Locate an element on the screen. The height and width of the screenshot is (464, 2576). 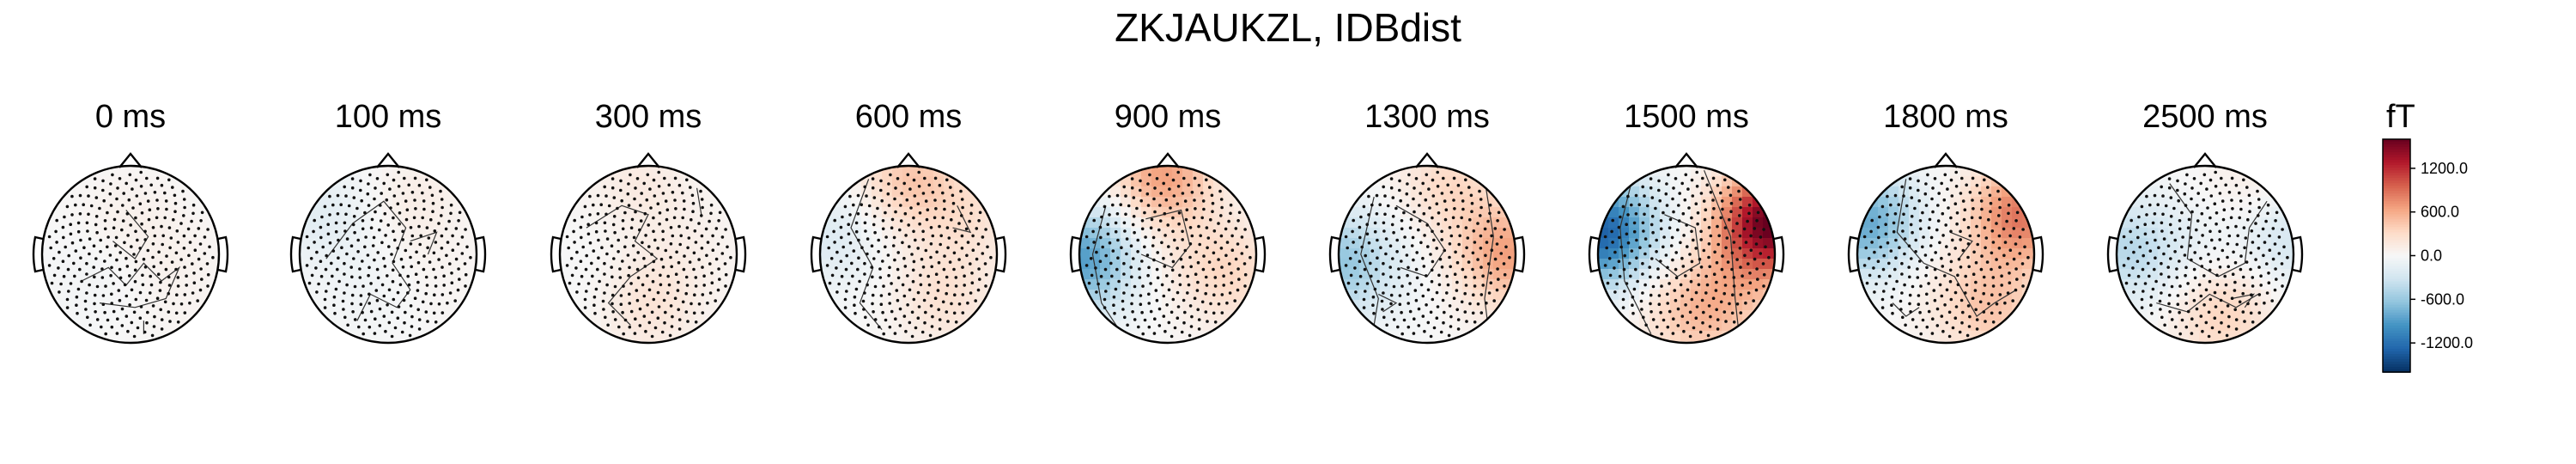
time-label: 1500 ms is located at coordinates (1686, 117).